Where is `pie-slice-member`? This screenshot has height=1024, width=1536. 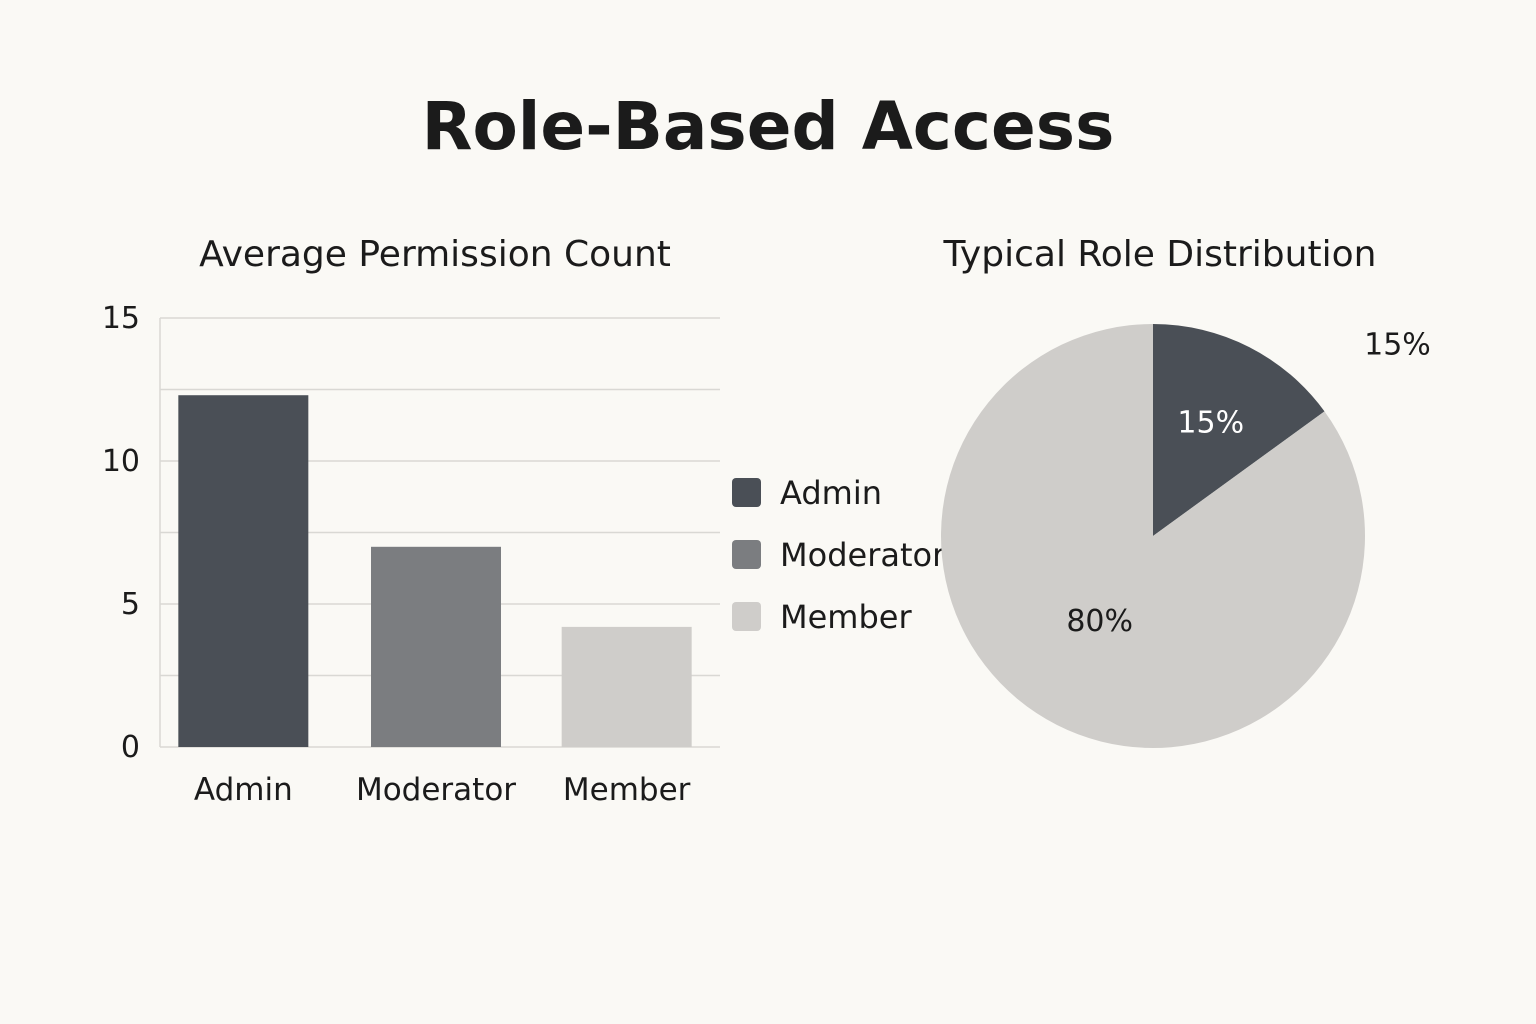
pie-slice-member is located at coordinates (1153, 536).